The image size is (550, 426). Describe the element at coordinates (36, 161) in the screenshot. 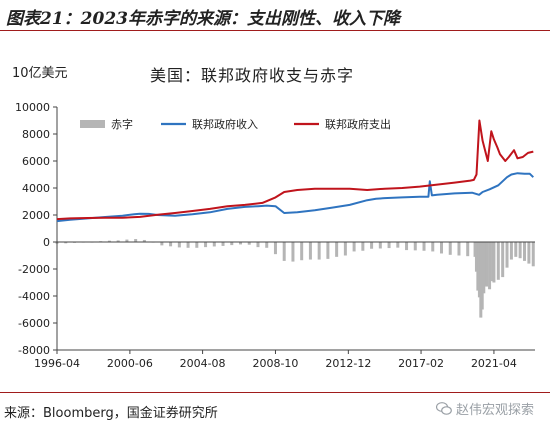

I see `y-tick-label: 6000` at that location.